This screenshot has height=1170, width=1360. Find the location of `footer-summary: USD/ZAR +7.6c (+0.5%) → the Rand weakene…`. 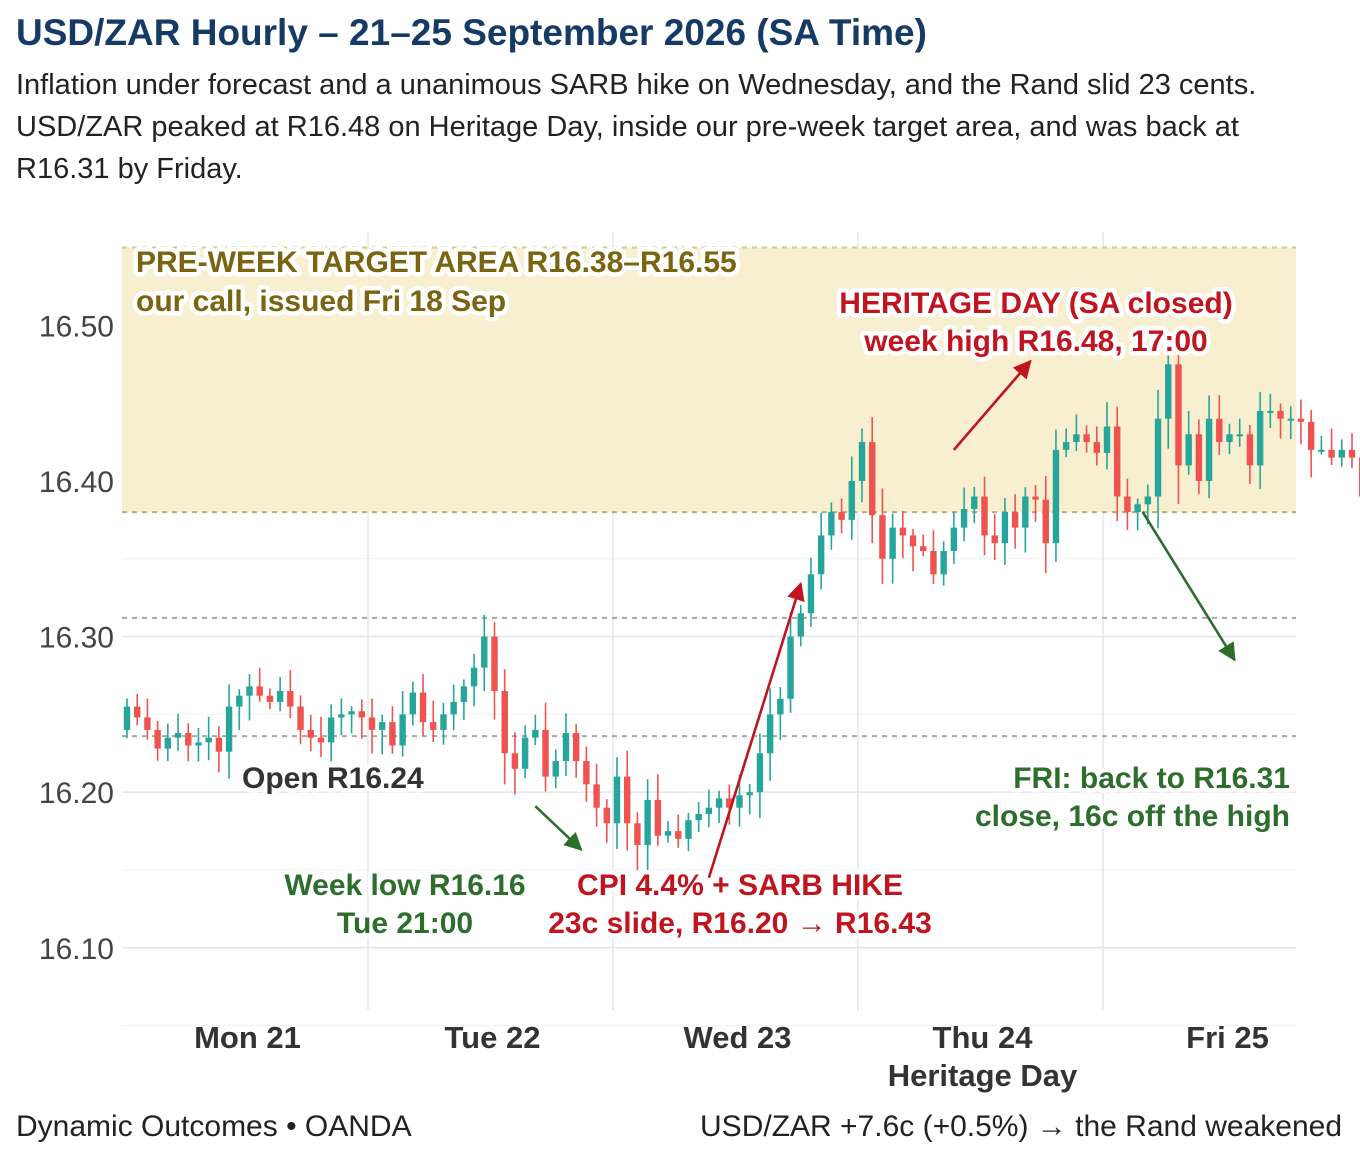

footer-summary: USD/ZAR +7.6c (+0.5%) → the Rand weakene… is located at coordinates (1021, 1126).